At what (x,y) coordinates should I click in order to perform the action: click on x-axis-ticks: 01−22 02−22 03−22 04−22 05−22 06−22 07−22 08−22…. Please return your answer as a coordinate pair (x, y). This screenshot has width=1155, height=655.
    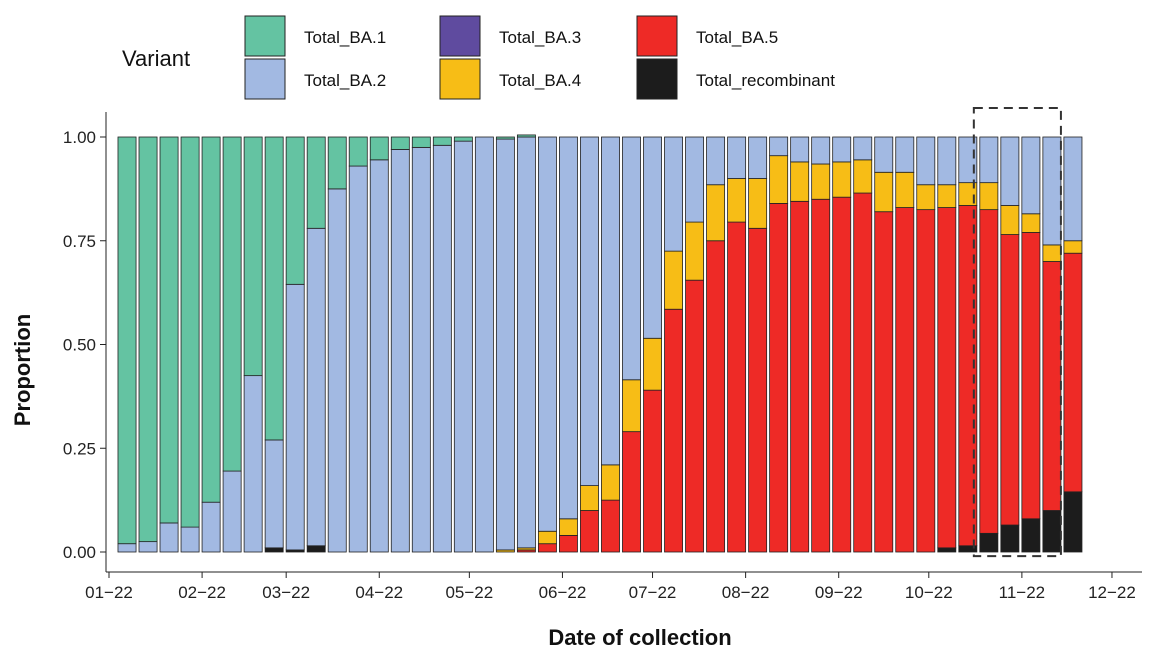
    Looking at the image, I should click on (610, 587).